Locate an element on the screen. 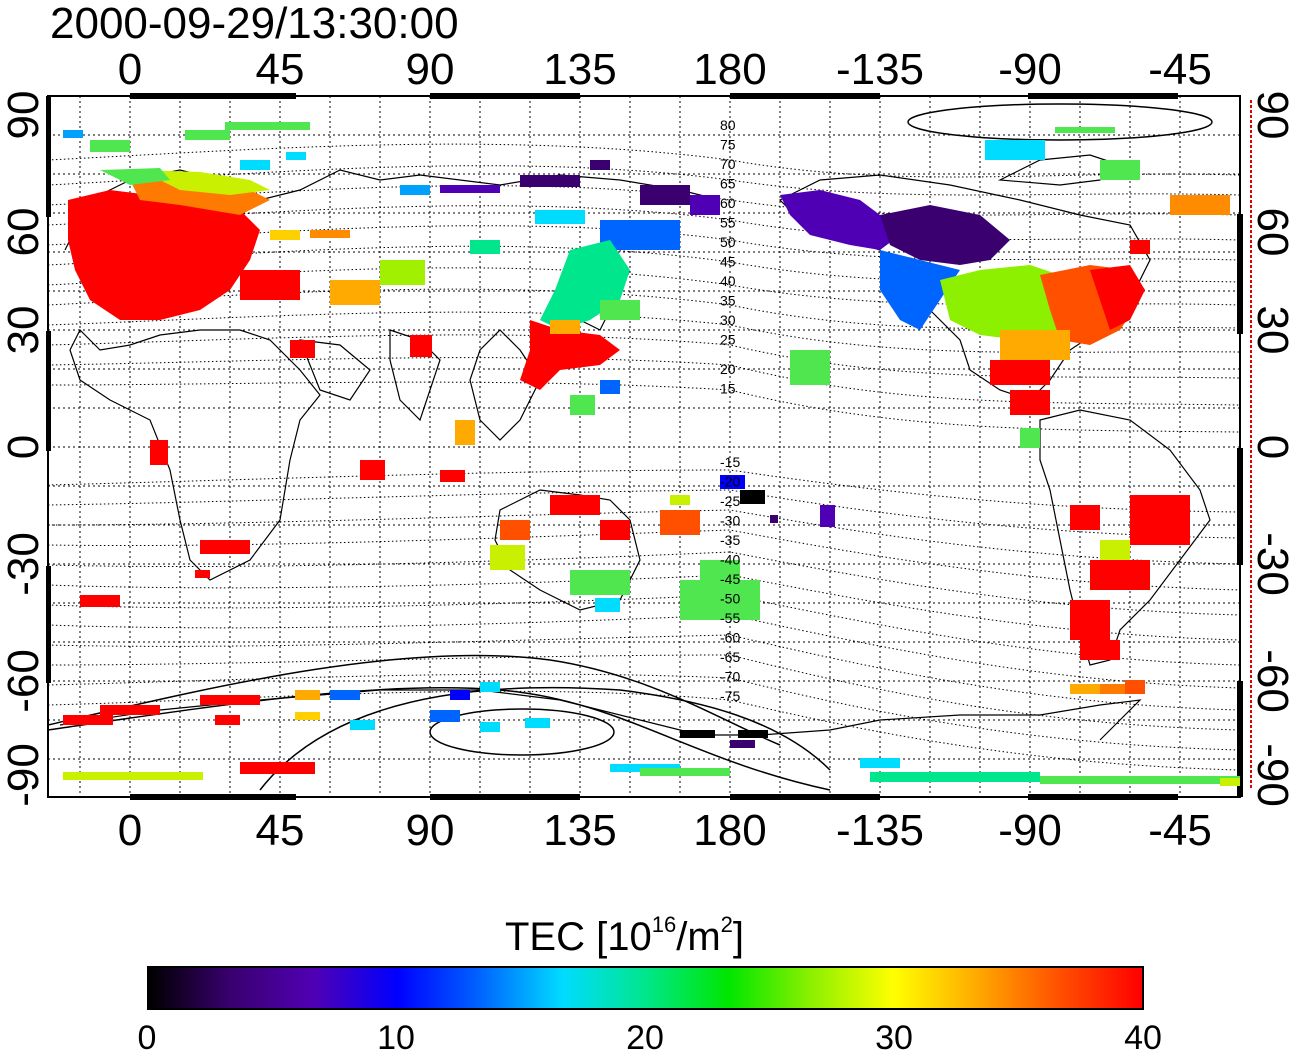  x-tick-label-top: 90 is located at coordinates (430, 69).